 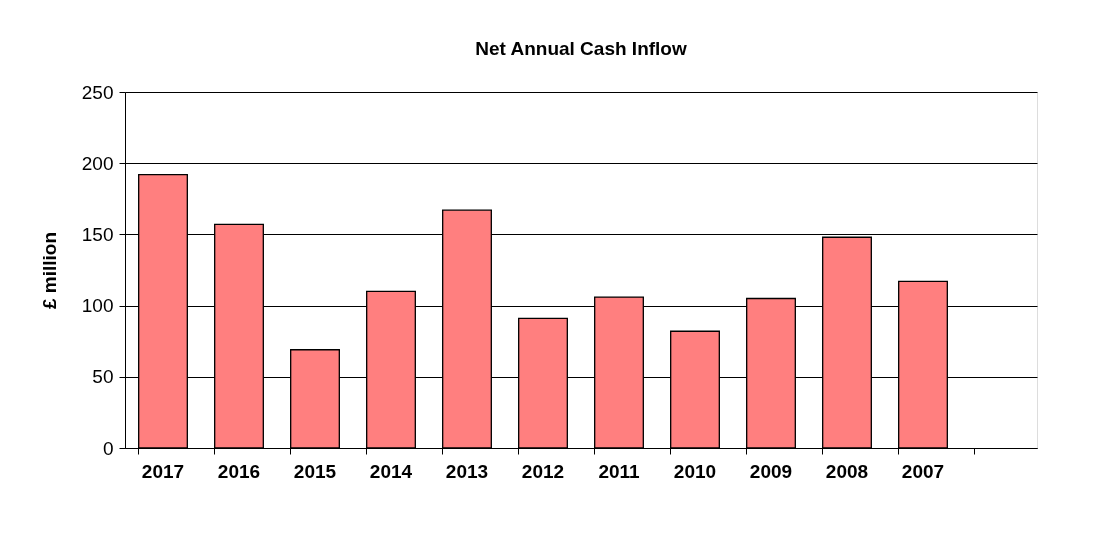 What do you see at coordinates (315, 471) in the screenshot?
I see `x-tick-label: 2015` at bounding box center [315, 471].